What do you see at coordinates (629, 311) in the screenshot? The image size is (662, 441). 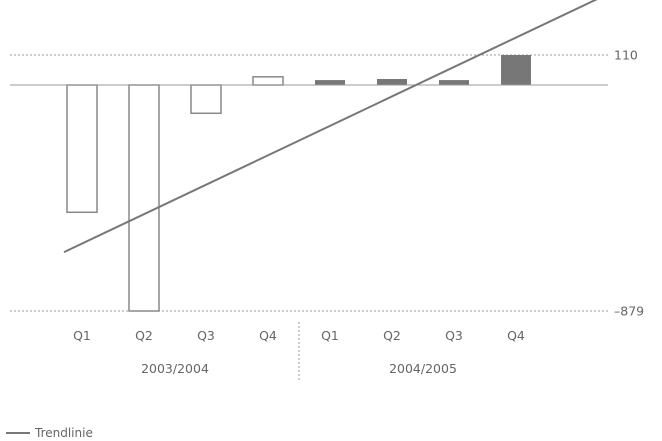 I see `reference-label-1: –879` at bounding box center [629, 311].